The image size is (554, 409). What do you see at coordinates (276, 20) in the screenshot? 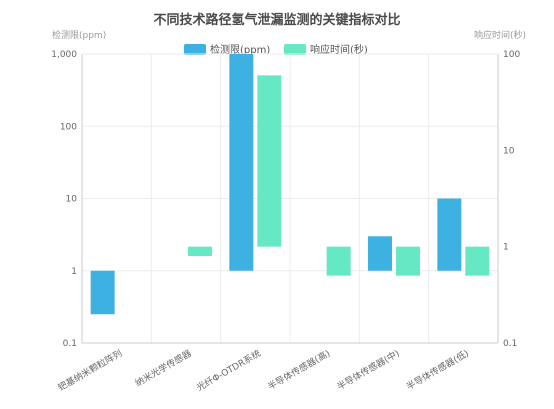
I see `chart-title: 不同技术路径氢气泄漏监测的关键指标对比` at bounding box center [276, 20].